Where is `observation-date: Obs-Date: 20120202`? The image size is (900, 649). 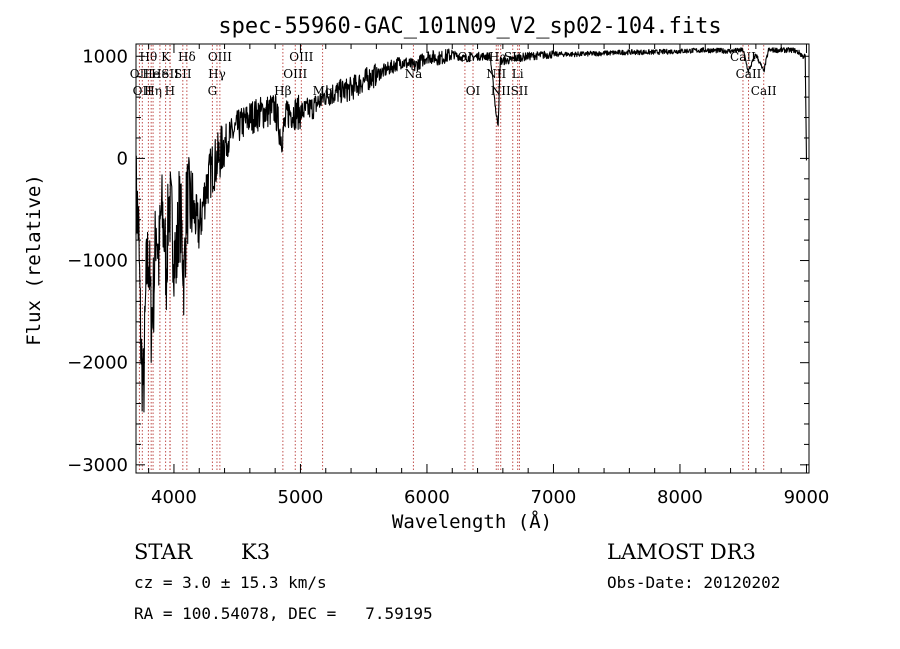 observation-date: Obs-Date: 20120202 is located at coordinates (693, 582).